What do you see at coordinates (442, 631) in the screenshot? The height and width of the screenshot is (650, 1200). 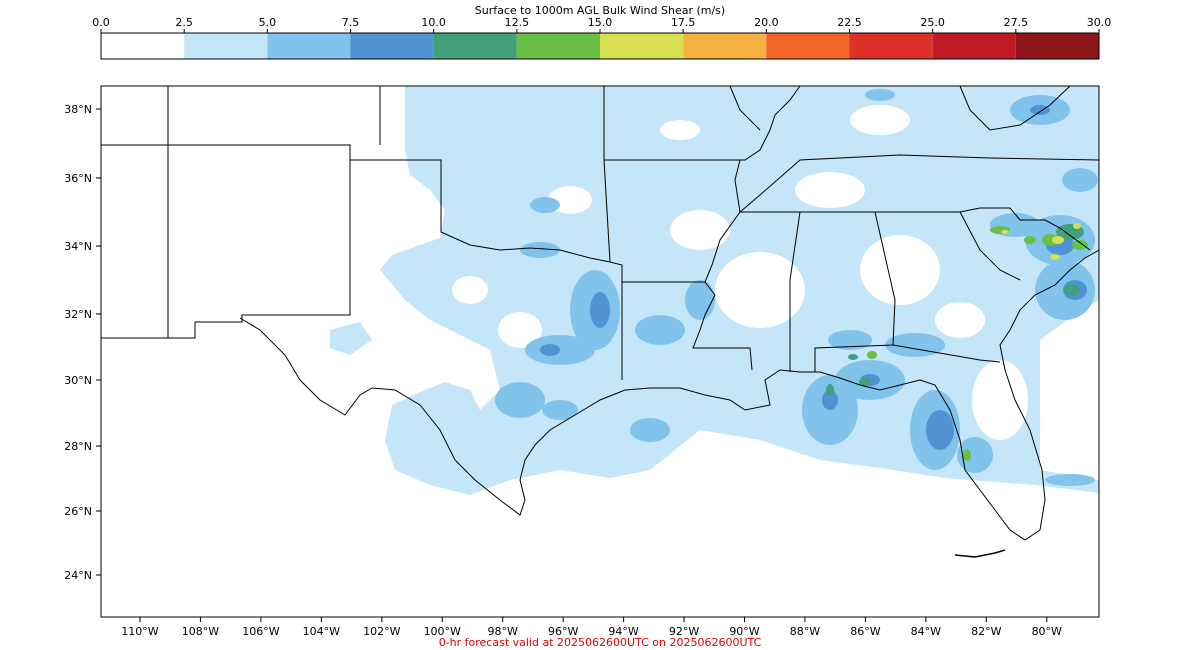 I see `longitude-label: 100°W` at bounding box center [442, 631].